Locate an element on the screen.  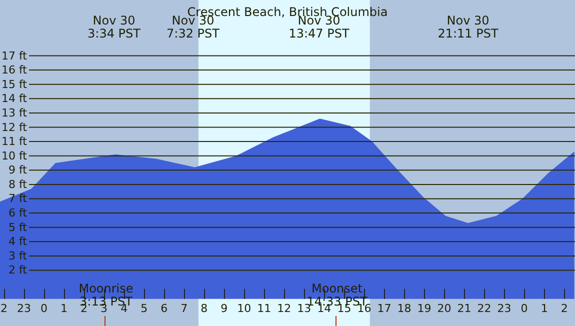
y-tick-label: 8 ft is located at coordinates (18, 184).